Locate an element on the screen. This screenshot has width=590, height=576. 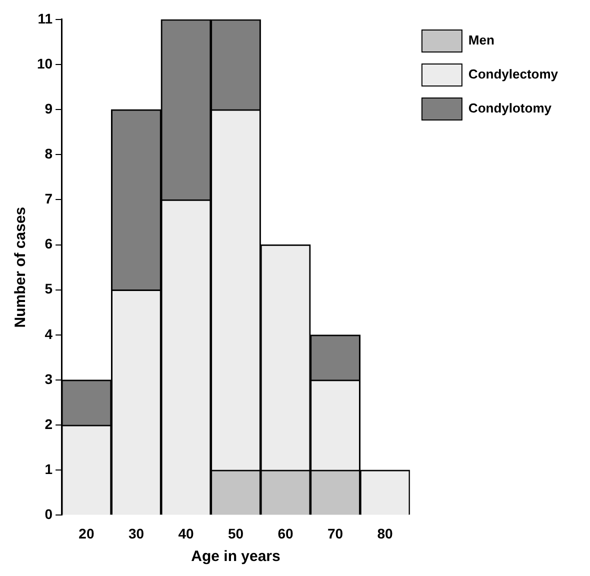
y-tick-label: 2 is located at coordinates (48, 424).